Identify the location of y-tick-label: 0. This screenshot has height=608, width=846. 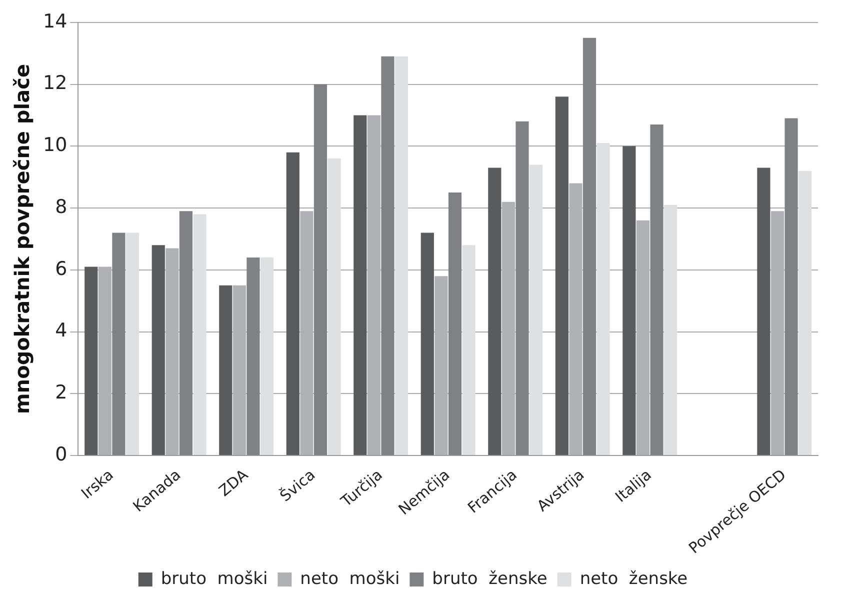
(61, 454).